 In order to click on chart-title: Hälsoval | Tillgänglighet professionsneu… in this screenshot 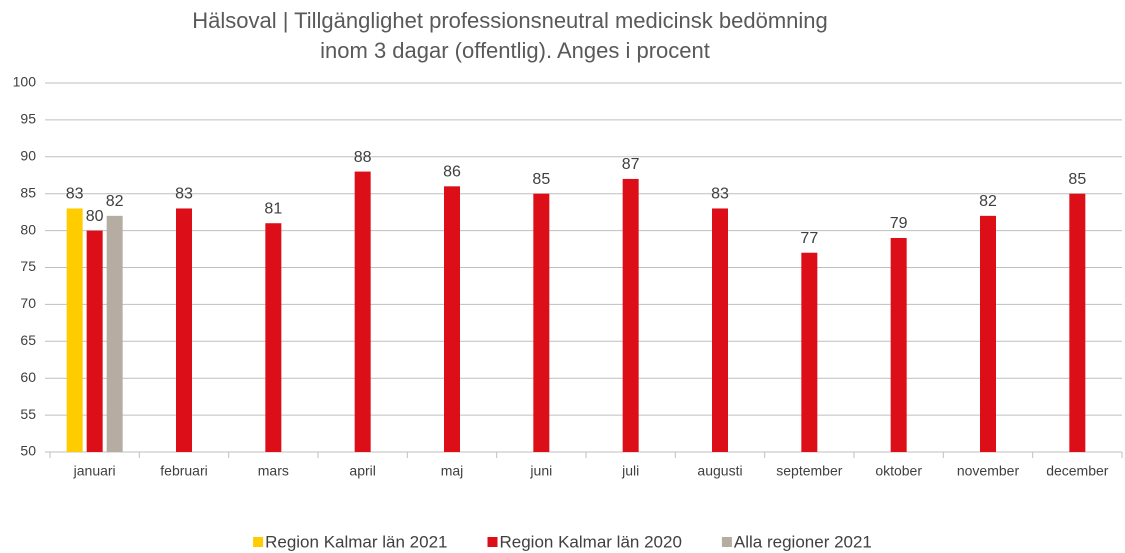, I will do `click(510, 20)`.